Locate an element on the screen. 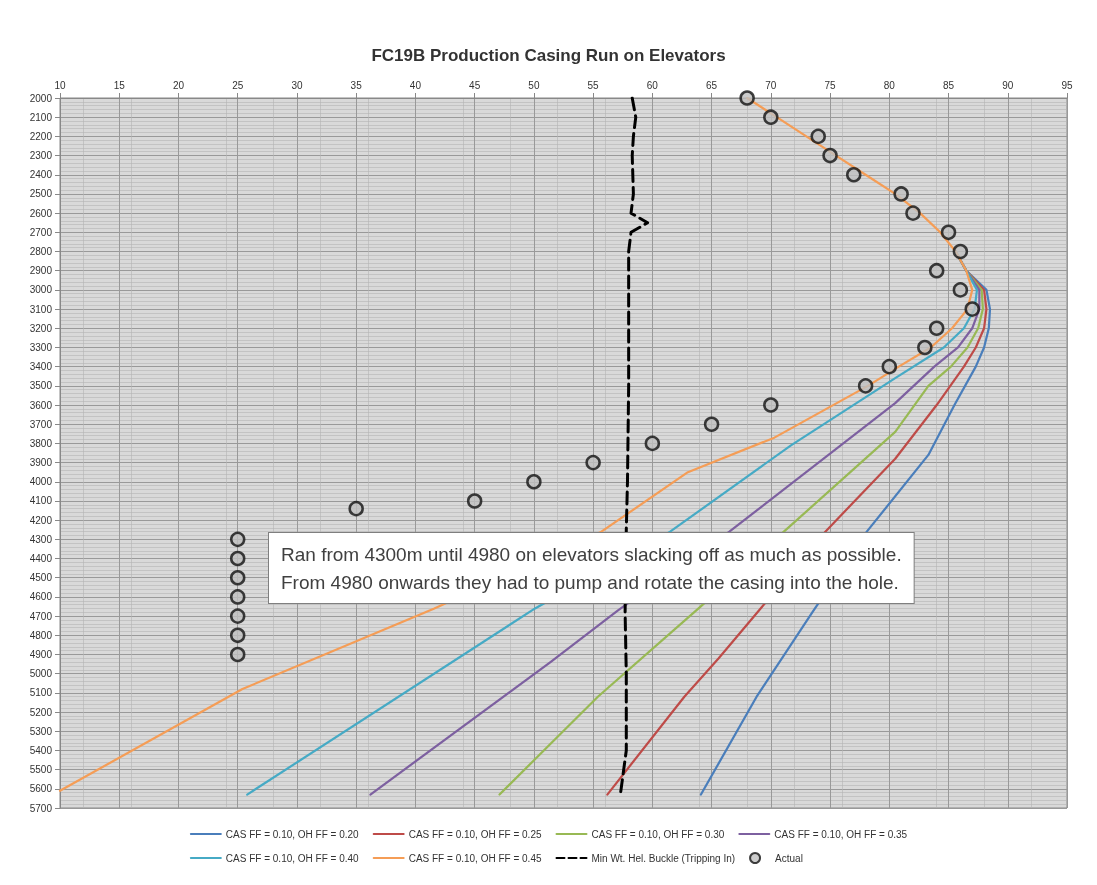  y-tick-label: 4600 is located at coordinates (41, 597).